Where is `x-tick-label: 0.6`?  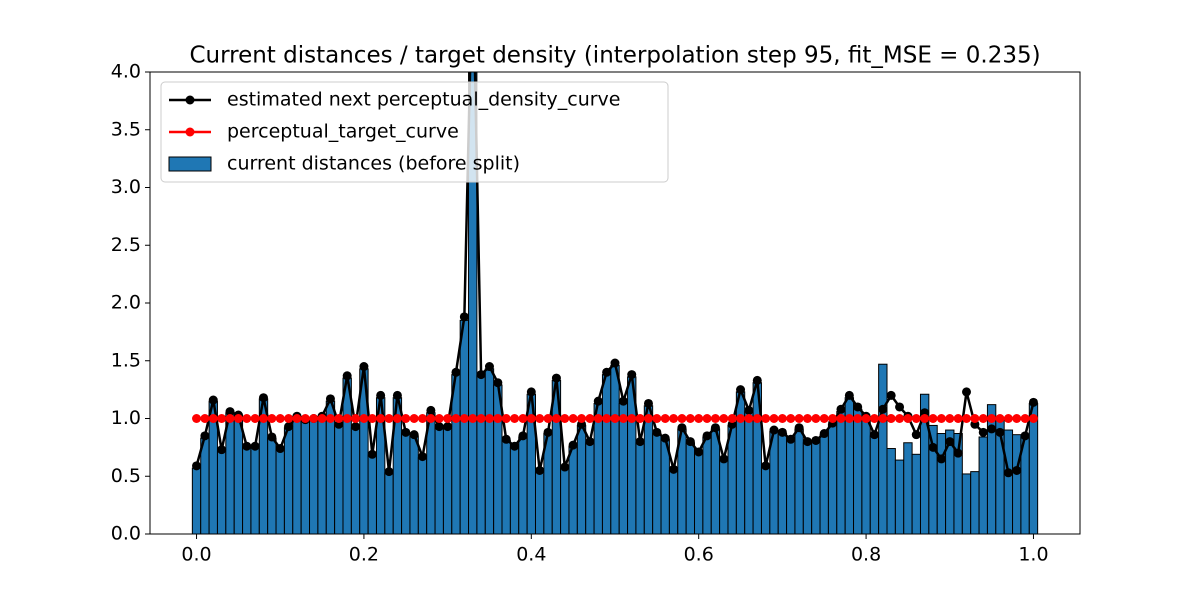
x-tick-label: 0.6 is located at coordinates (699, 555).